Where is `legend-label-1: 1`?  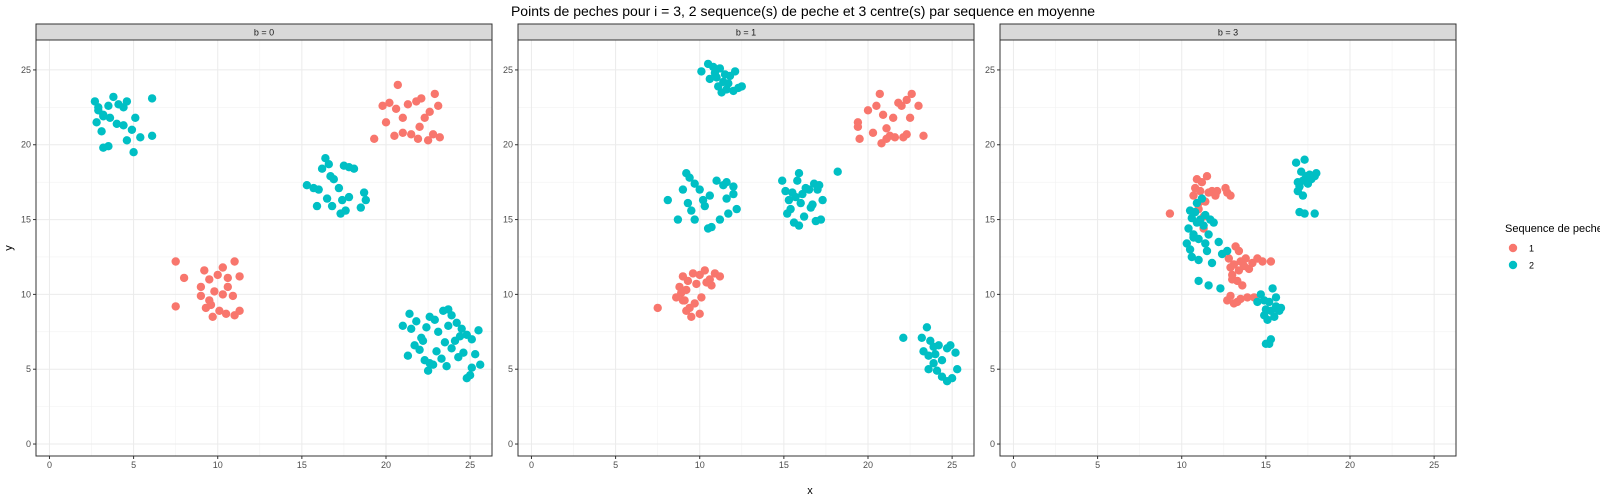
legend-label-1: 1 is located at coordinates (1531, 249).